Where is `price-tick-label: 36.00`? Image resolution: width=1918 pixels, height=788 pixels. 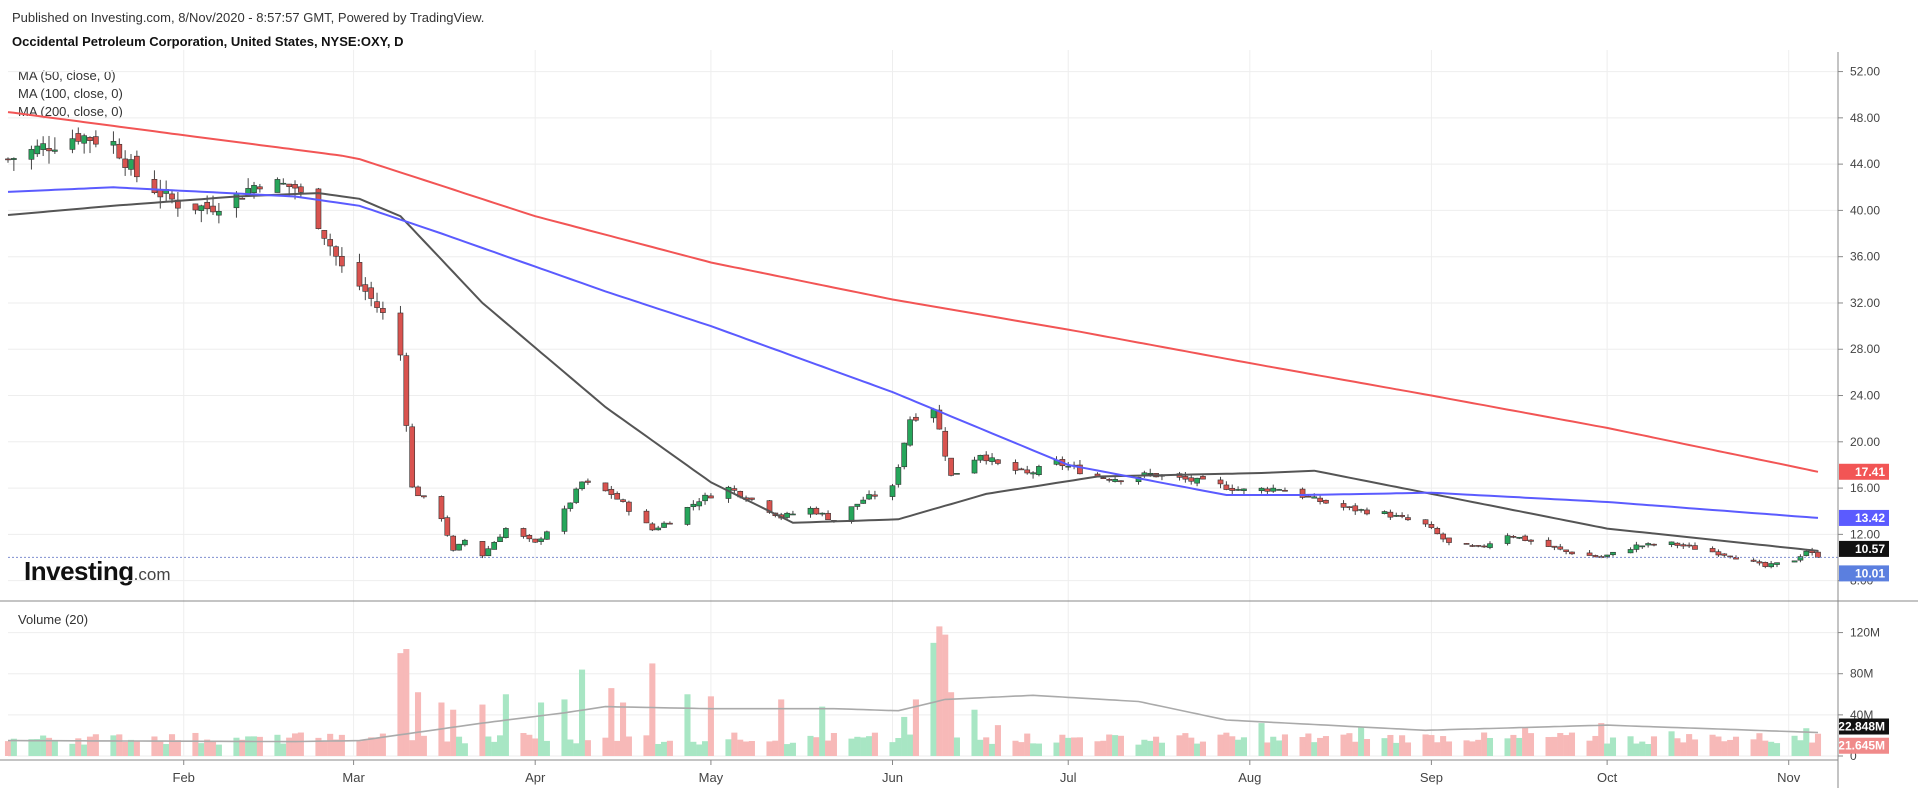 price-tick-label: 36.00 is located at coordinates (1865, 257).